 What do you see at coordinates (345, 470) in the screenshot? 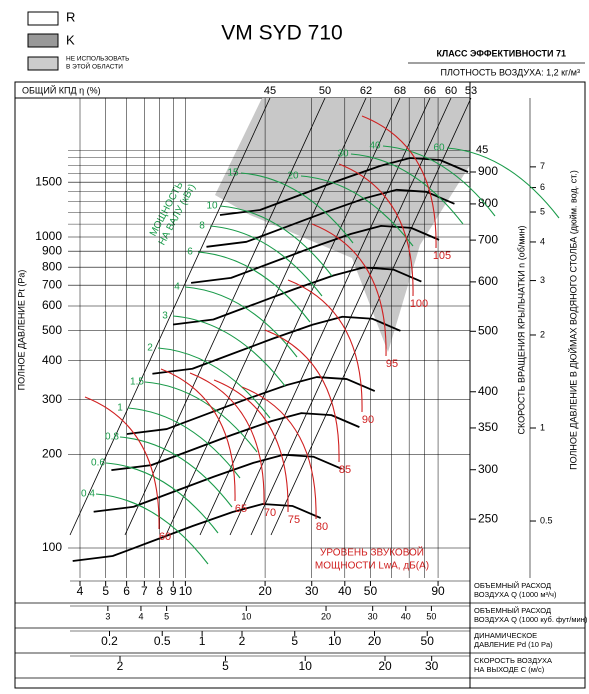
I see `sound-value: 85` at bounding box center [345, 470].